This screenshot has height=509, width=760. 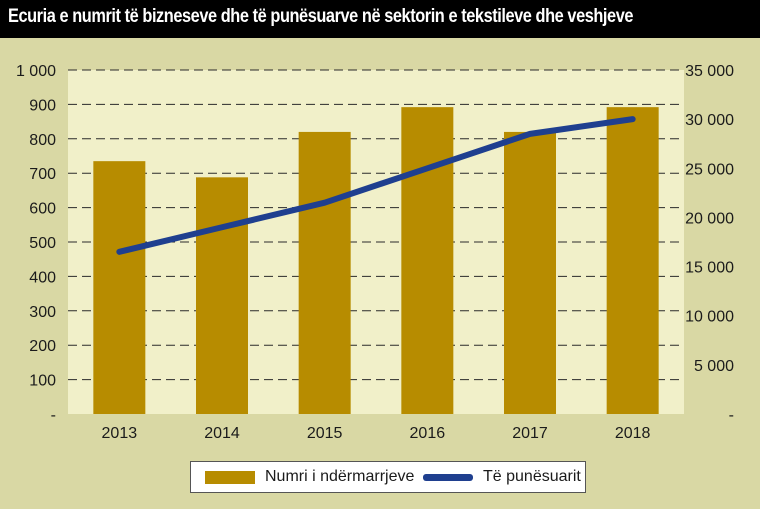 I want to click on right-tick-label: -, so click(x=731, y=415).